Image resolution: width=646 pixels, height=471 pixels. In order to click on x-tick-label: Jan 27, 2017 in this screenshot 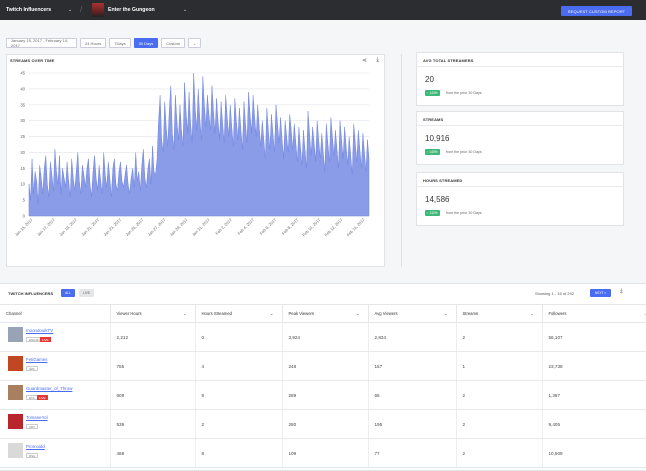, I will do `click(157, 227)`.